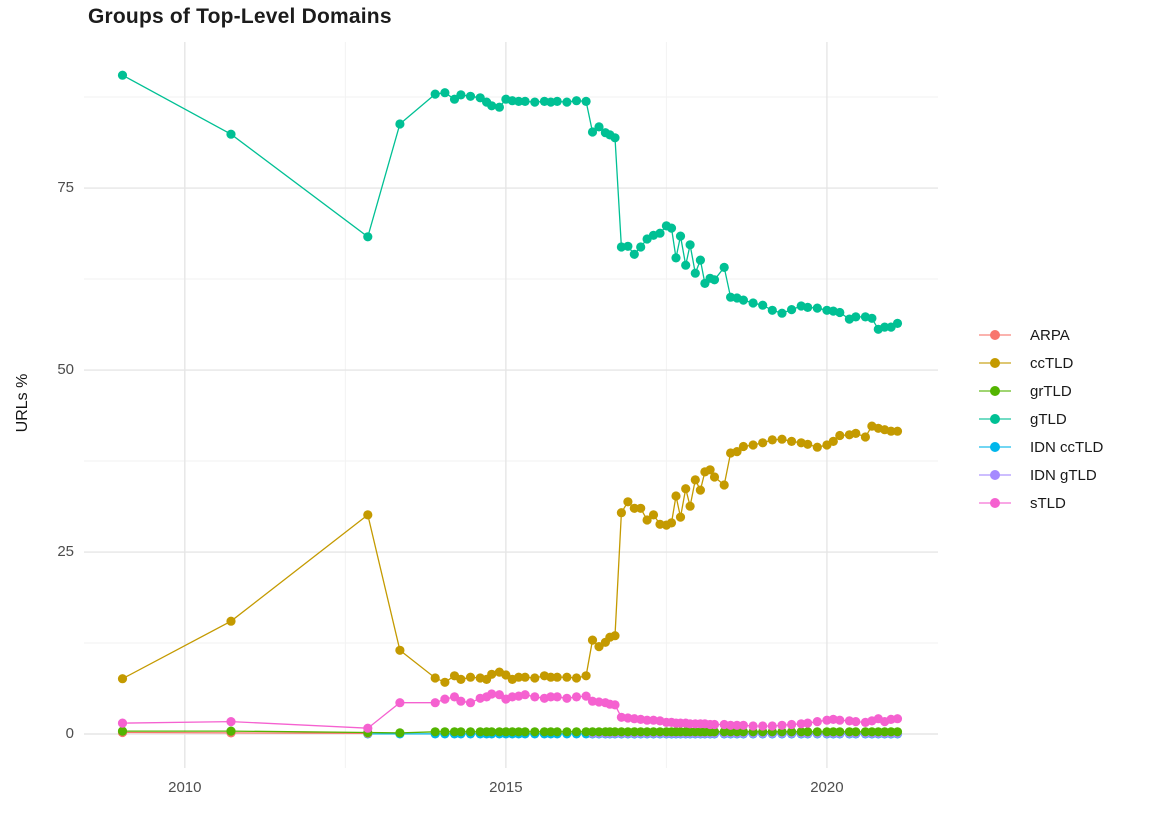  Describe the element at coordinates (65, 370) in the screenshot. I see `y-tick-label: 50` at that location.